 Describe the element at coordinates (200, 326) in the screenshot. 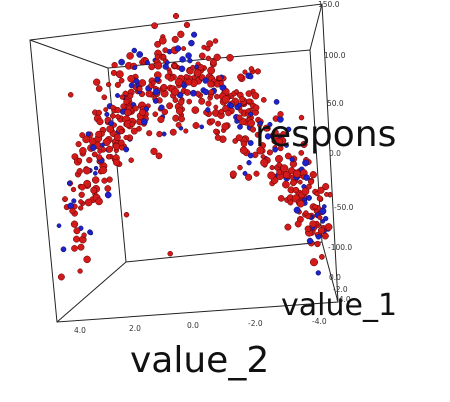

I see `x-axis-ticks: 4.0 2.0 0.0 -2.0 -4.0` at that location.